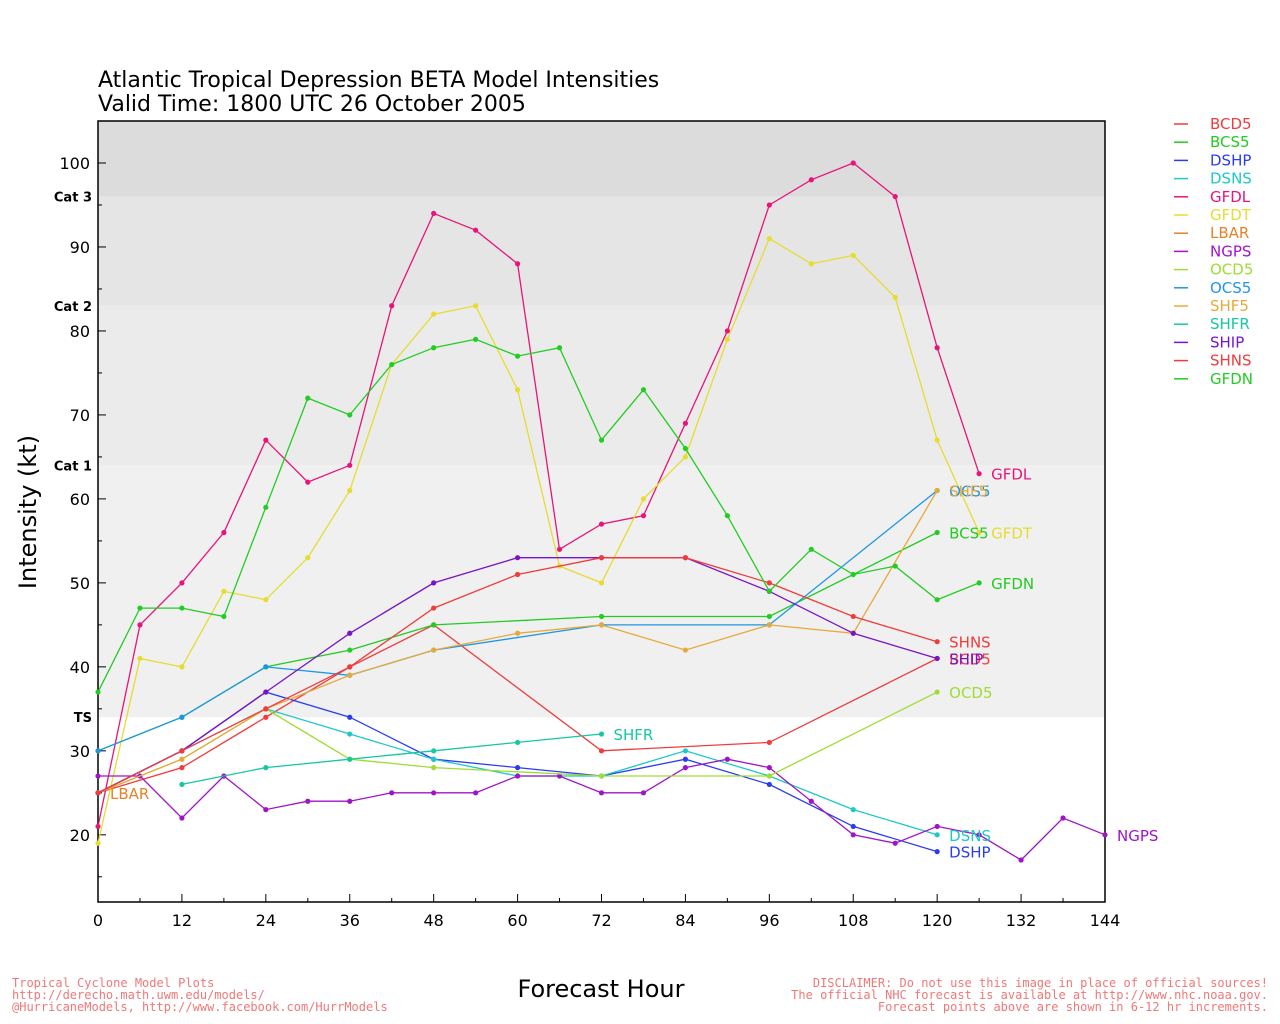 The image size is (1280, 1024). Describe the element at coordinates (1230, 251) in the screenshot. I see `legend-entry-ngps: NGPS` at that location.